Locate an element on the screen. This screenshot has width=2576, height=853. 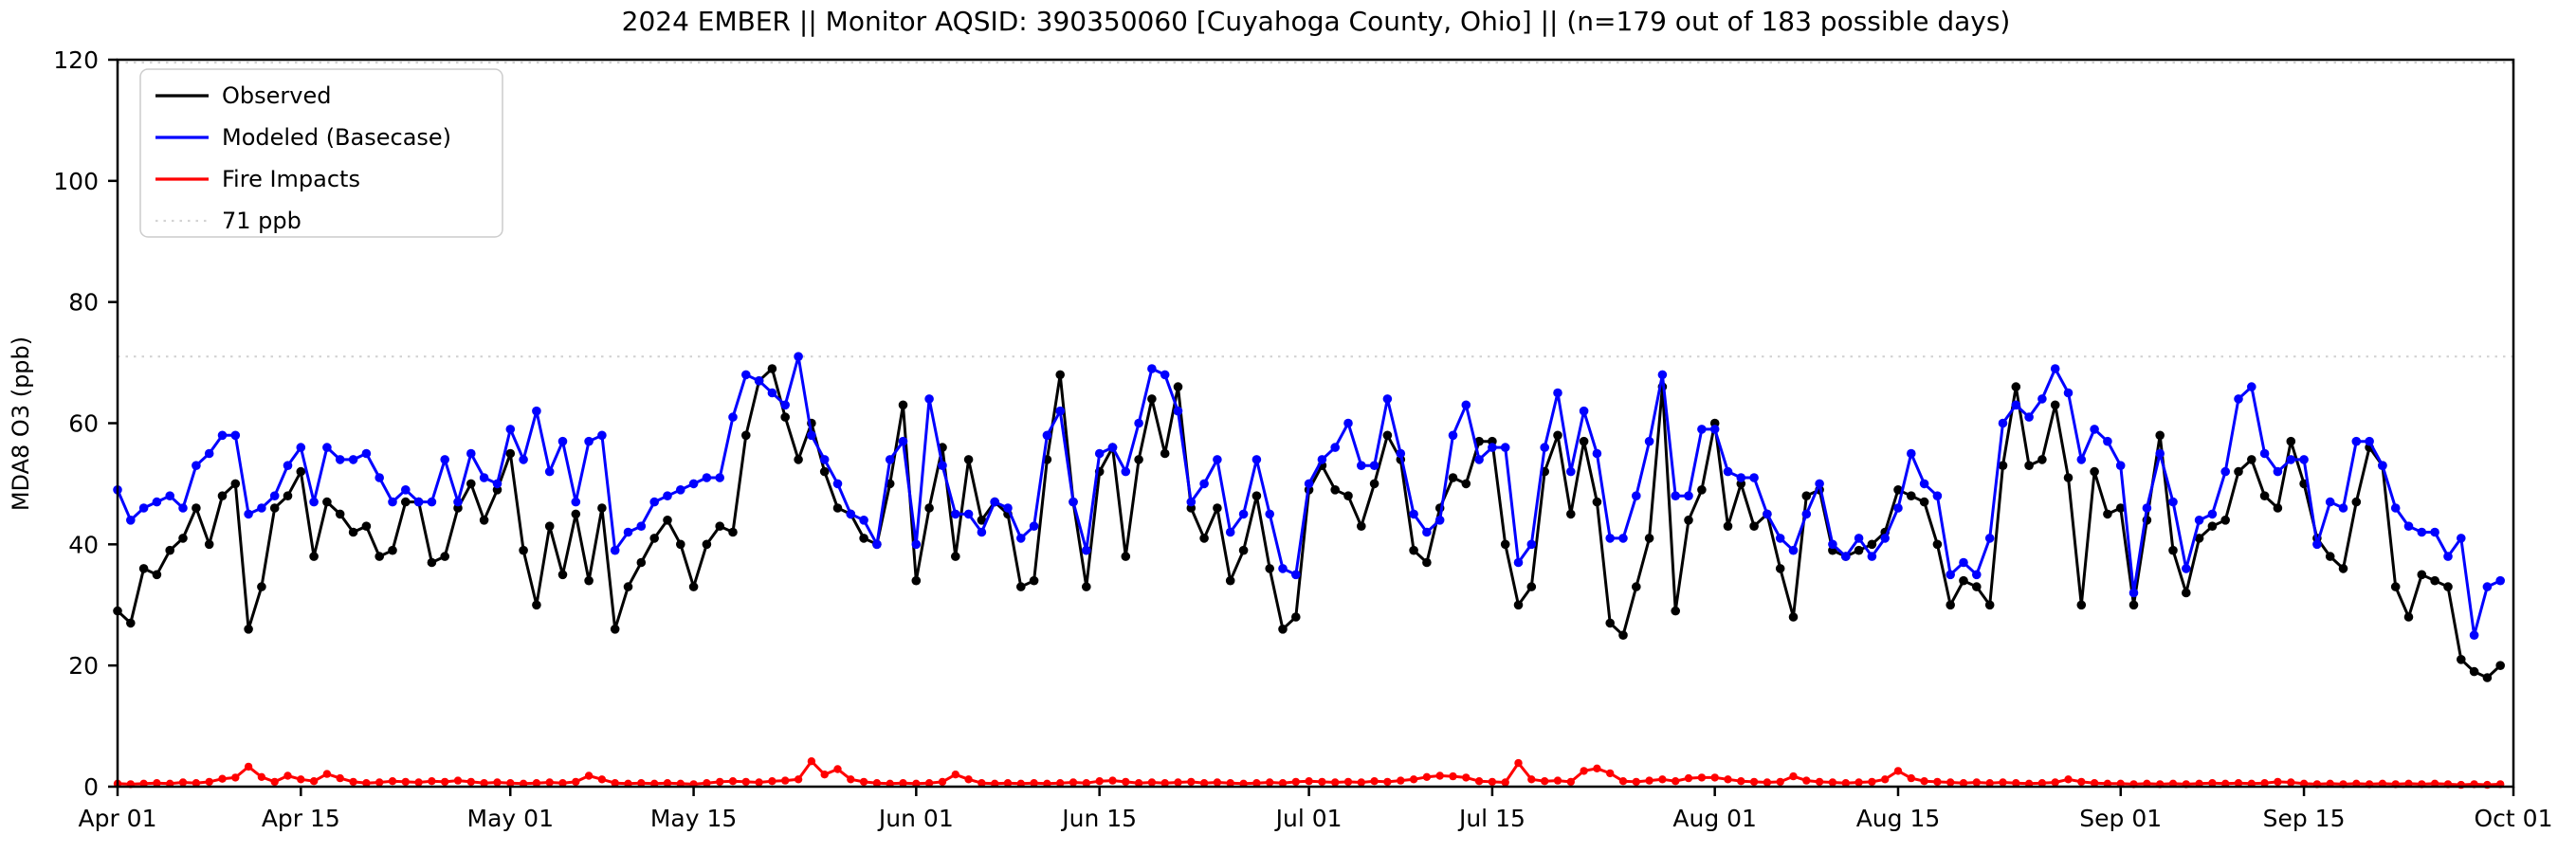
x-tick-label: Jul 01 is located at coordinates (1308, 818).